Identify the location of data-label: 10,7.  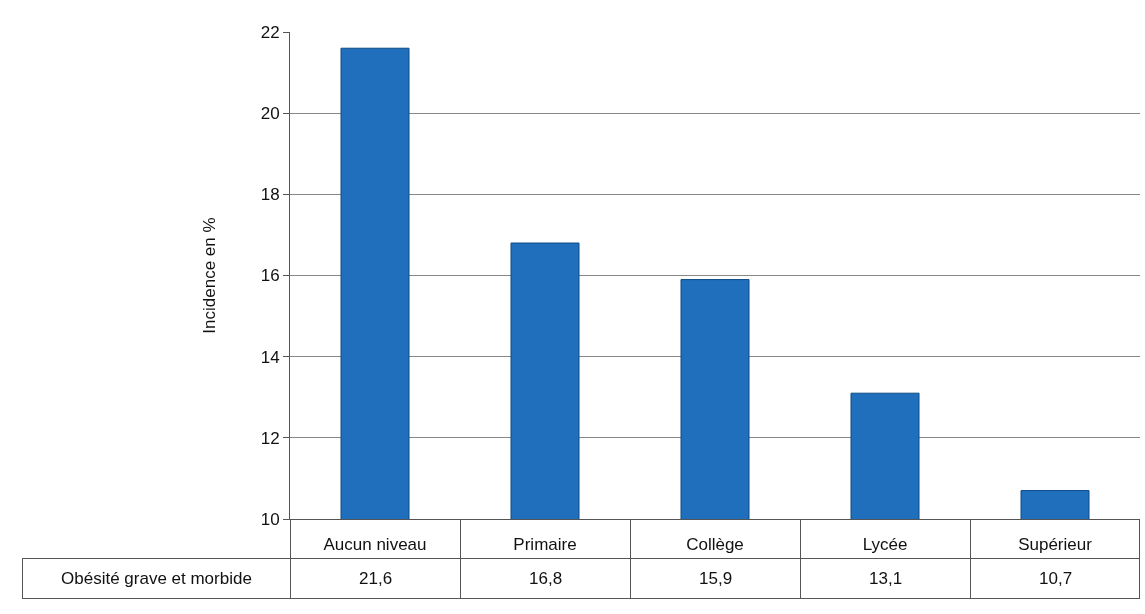
(1056, 578).